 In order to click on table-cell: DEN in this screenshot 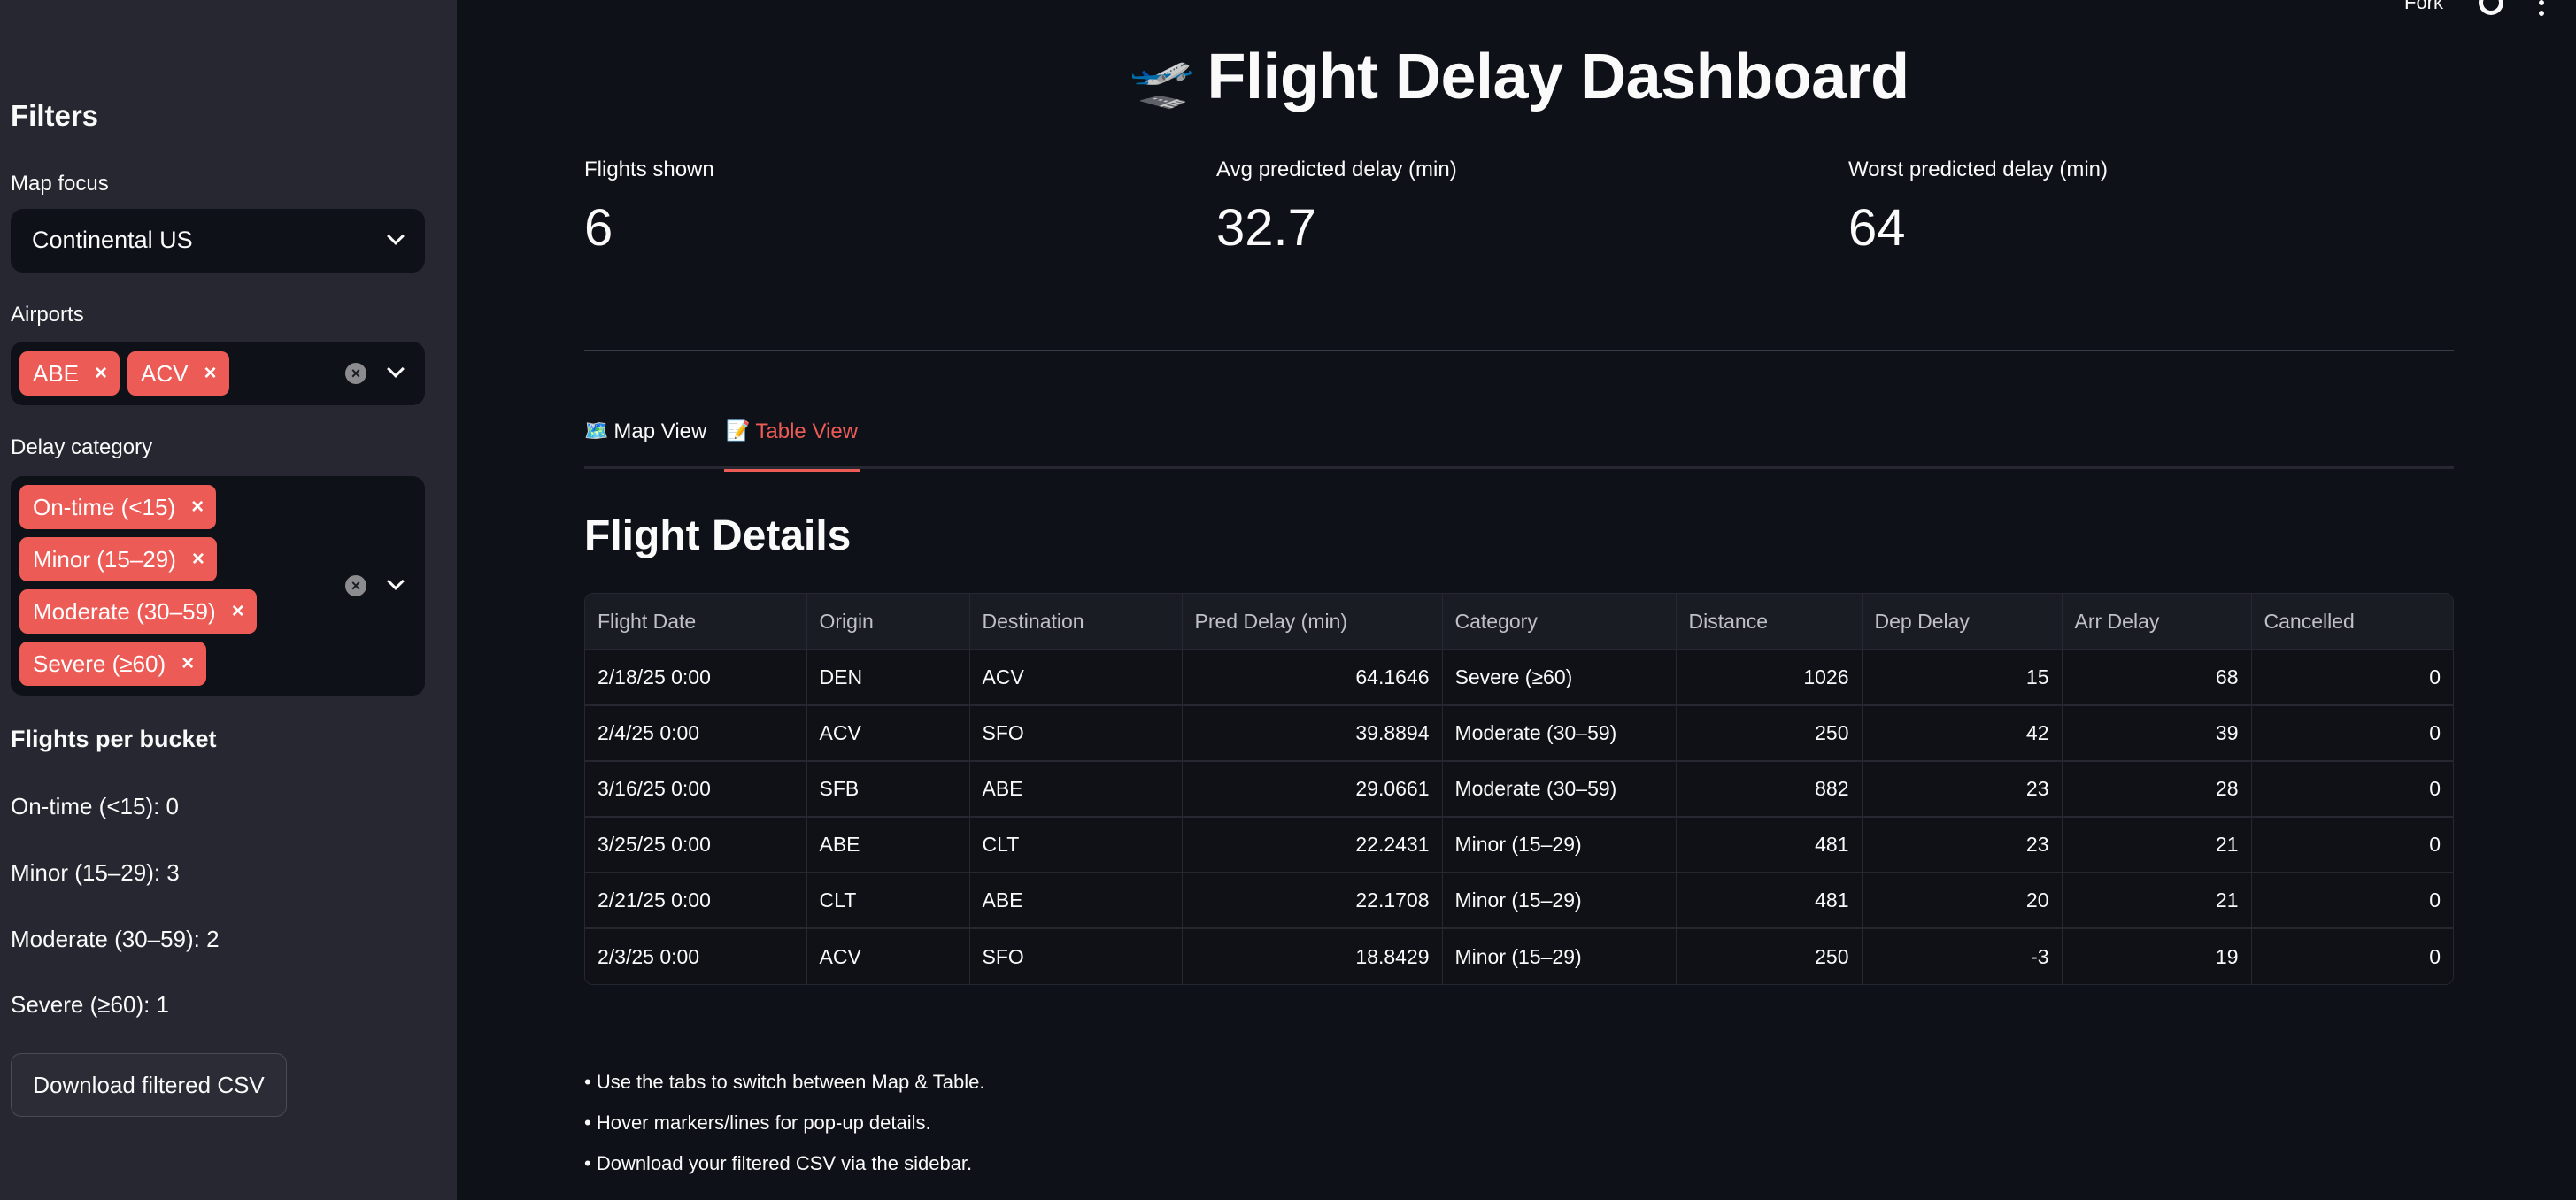, I will do `click(888, 678)`.